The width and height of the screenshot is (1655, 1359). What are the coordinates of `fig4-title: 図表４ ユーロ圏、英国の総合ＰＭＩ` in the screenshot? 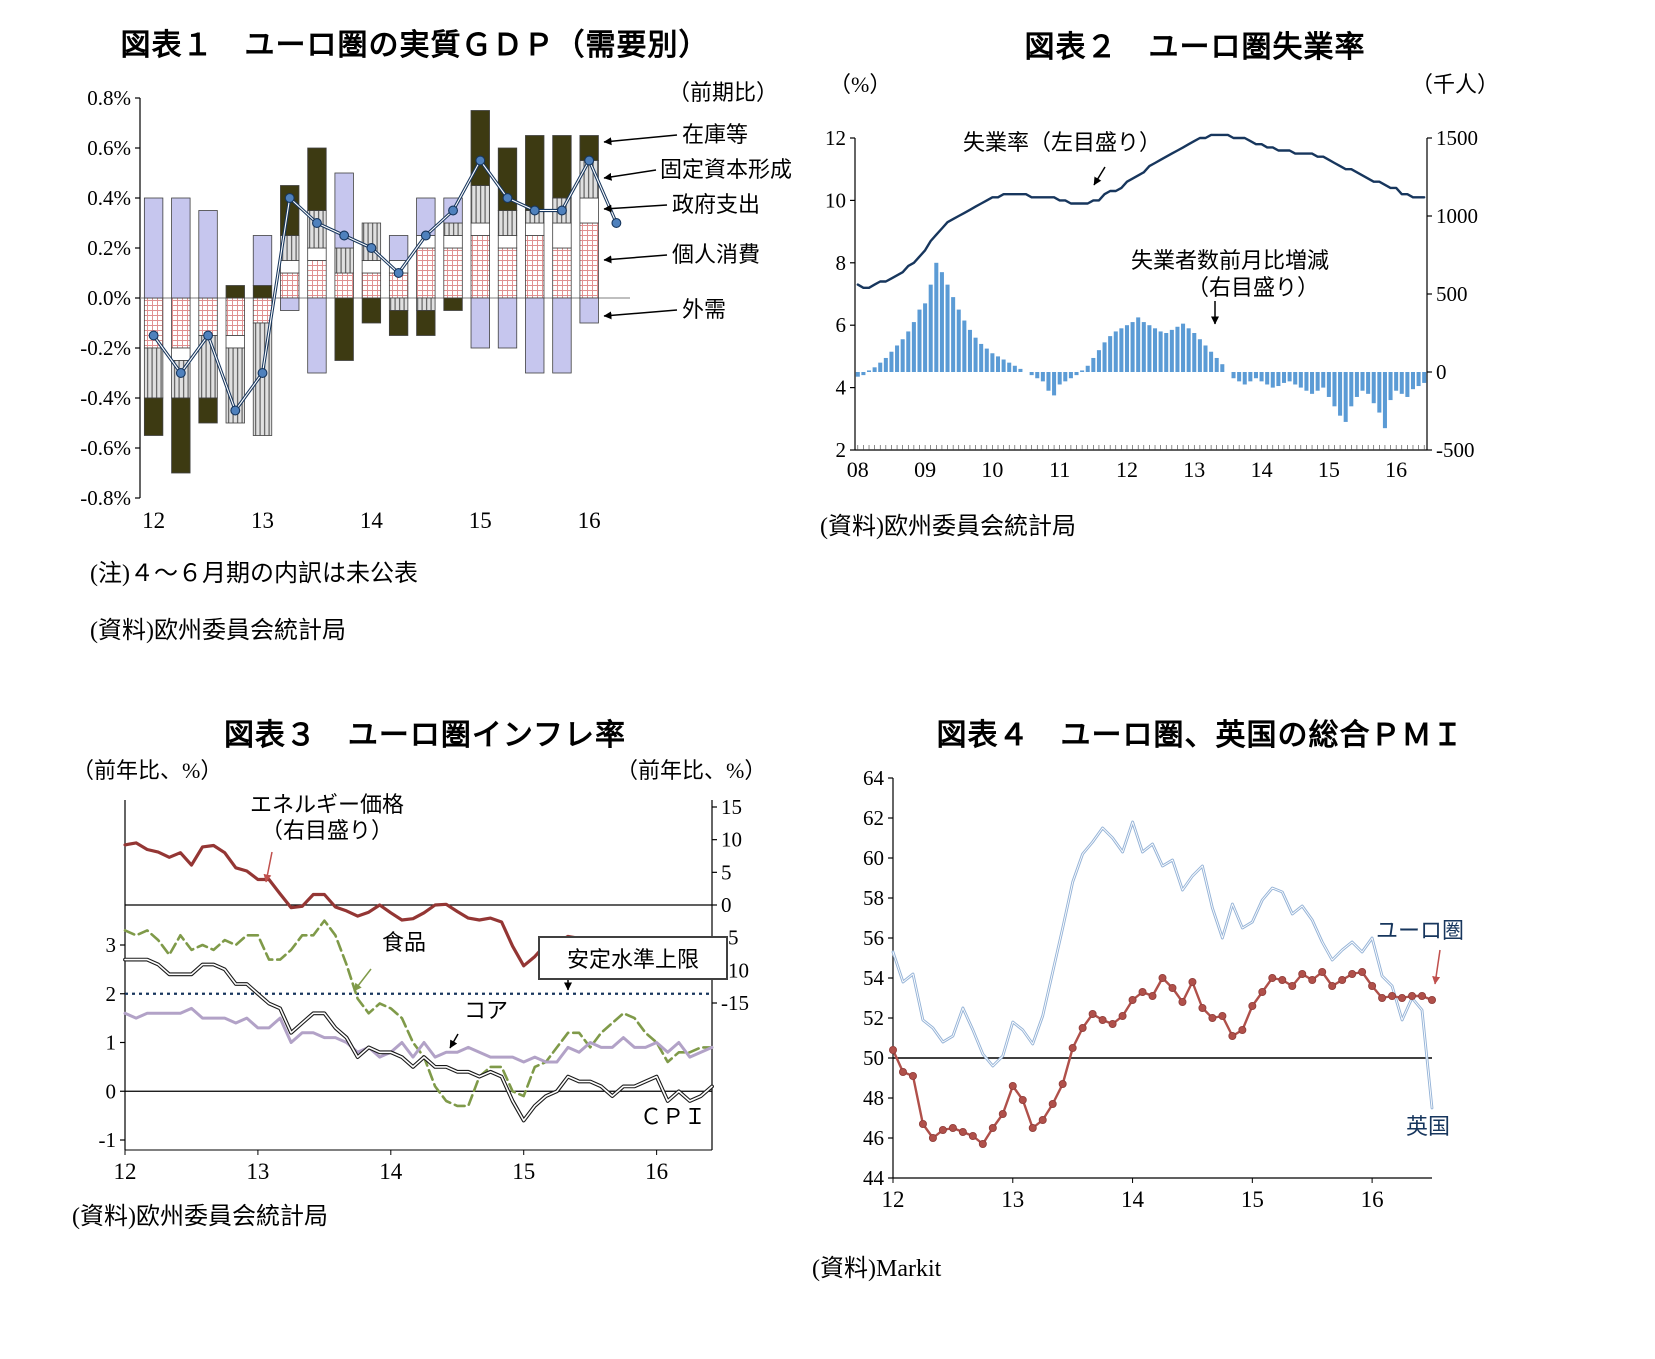 It's located at (1200, 735).